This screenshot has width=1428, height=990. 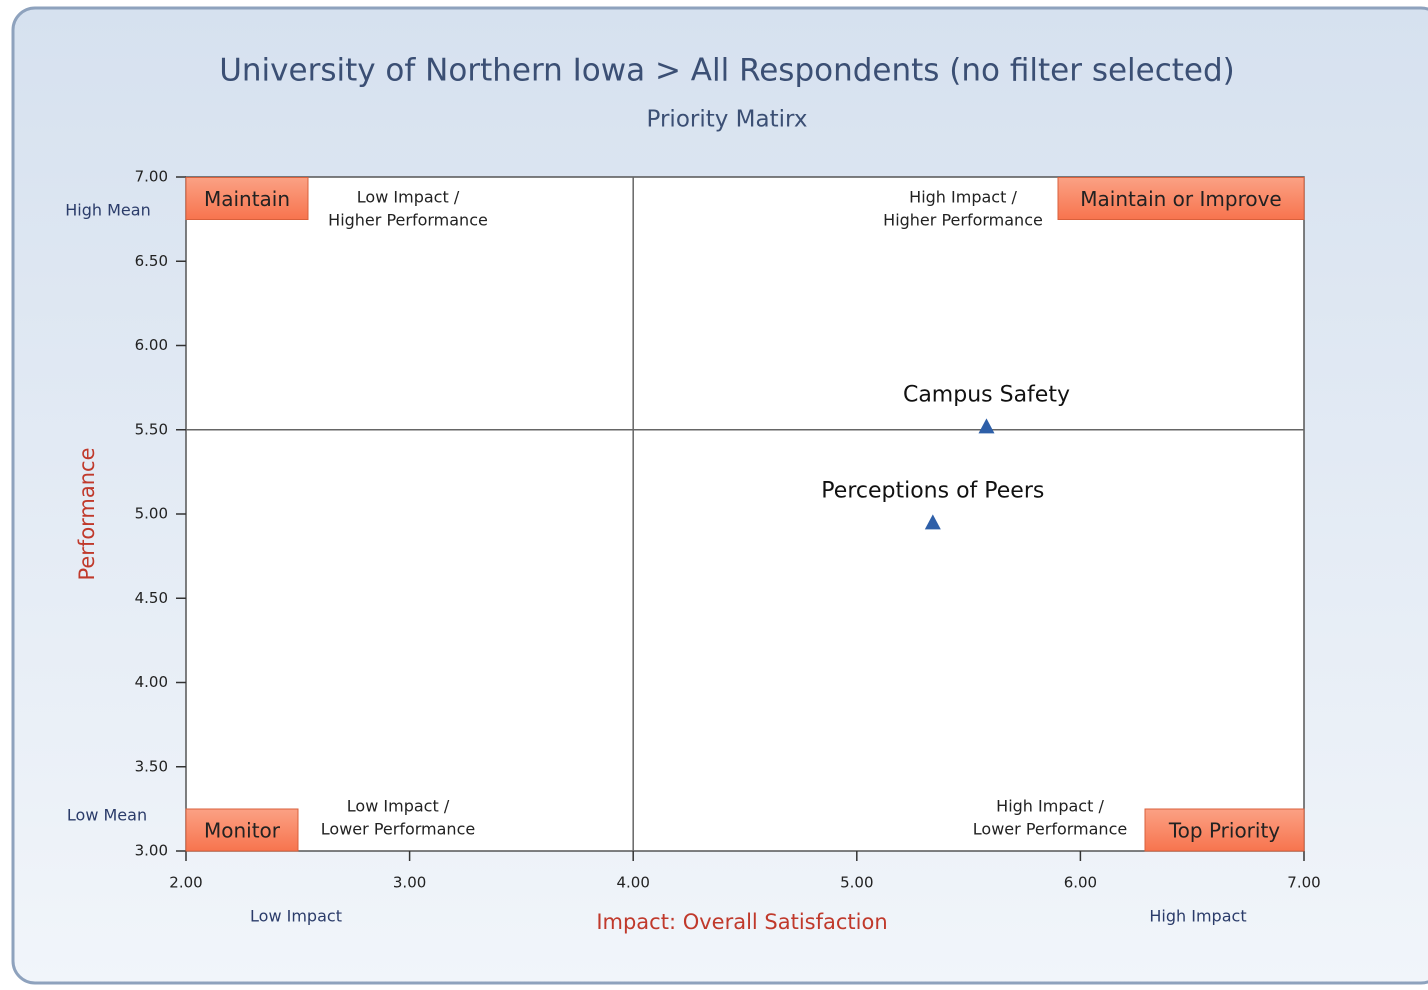 What do you see at coordinates (151, 851) in the screenshot?
I see `y-tick-label: 3.00` at bounding box center [151, 851].